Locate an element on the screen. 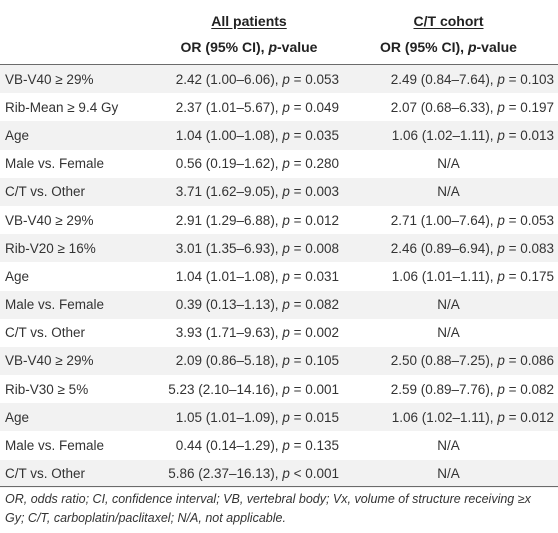  ct-cohort-cell: 2.50 (0.88–7.25), p = 0.086 is located at coordinates (448, 361).